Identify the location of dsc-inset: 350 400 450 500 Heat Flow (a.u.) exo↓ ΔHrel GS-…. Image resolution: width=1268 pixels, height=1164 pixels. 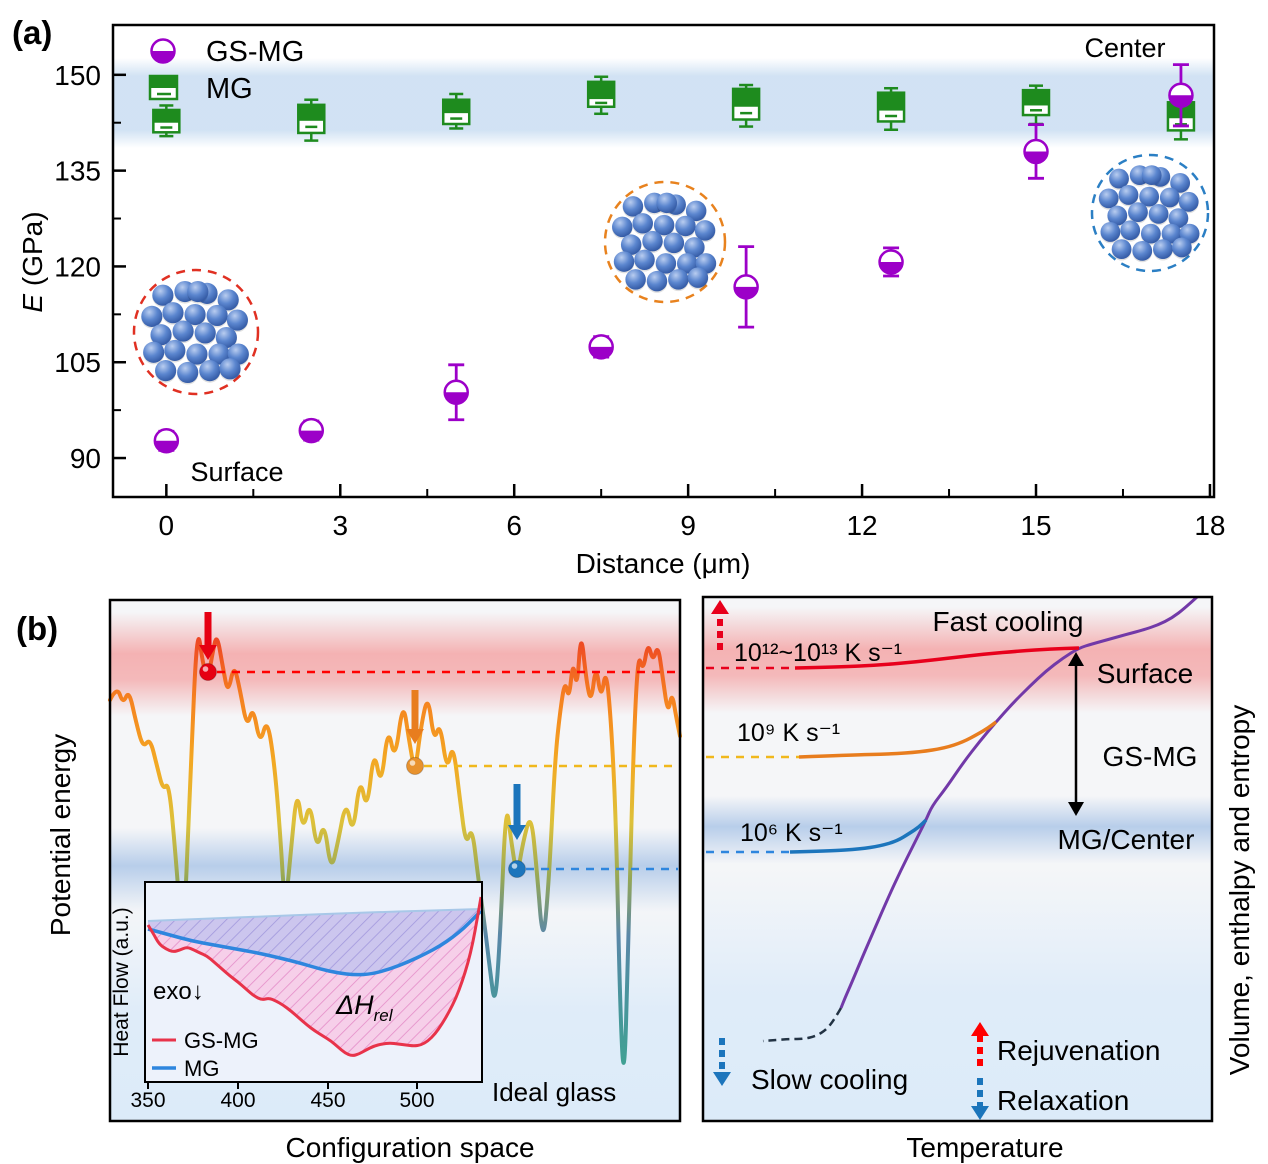
(296, 996).